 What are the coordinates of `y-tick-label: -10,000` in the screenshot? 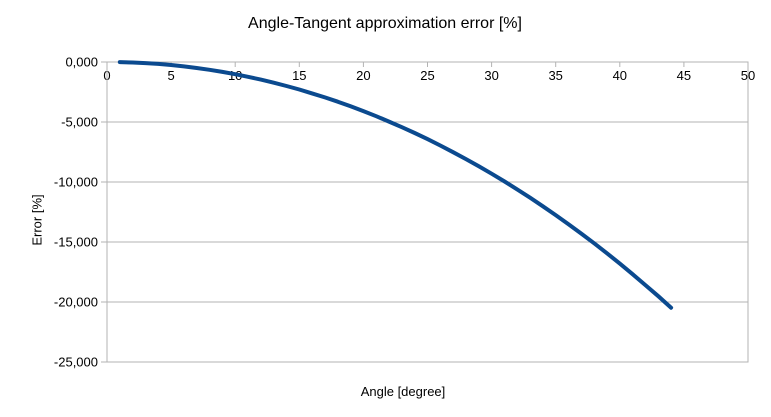 It's located at (76, 182).